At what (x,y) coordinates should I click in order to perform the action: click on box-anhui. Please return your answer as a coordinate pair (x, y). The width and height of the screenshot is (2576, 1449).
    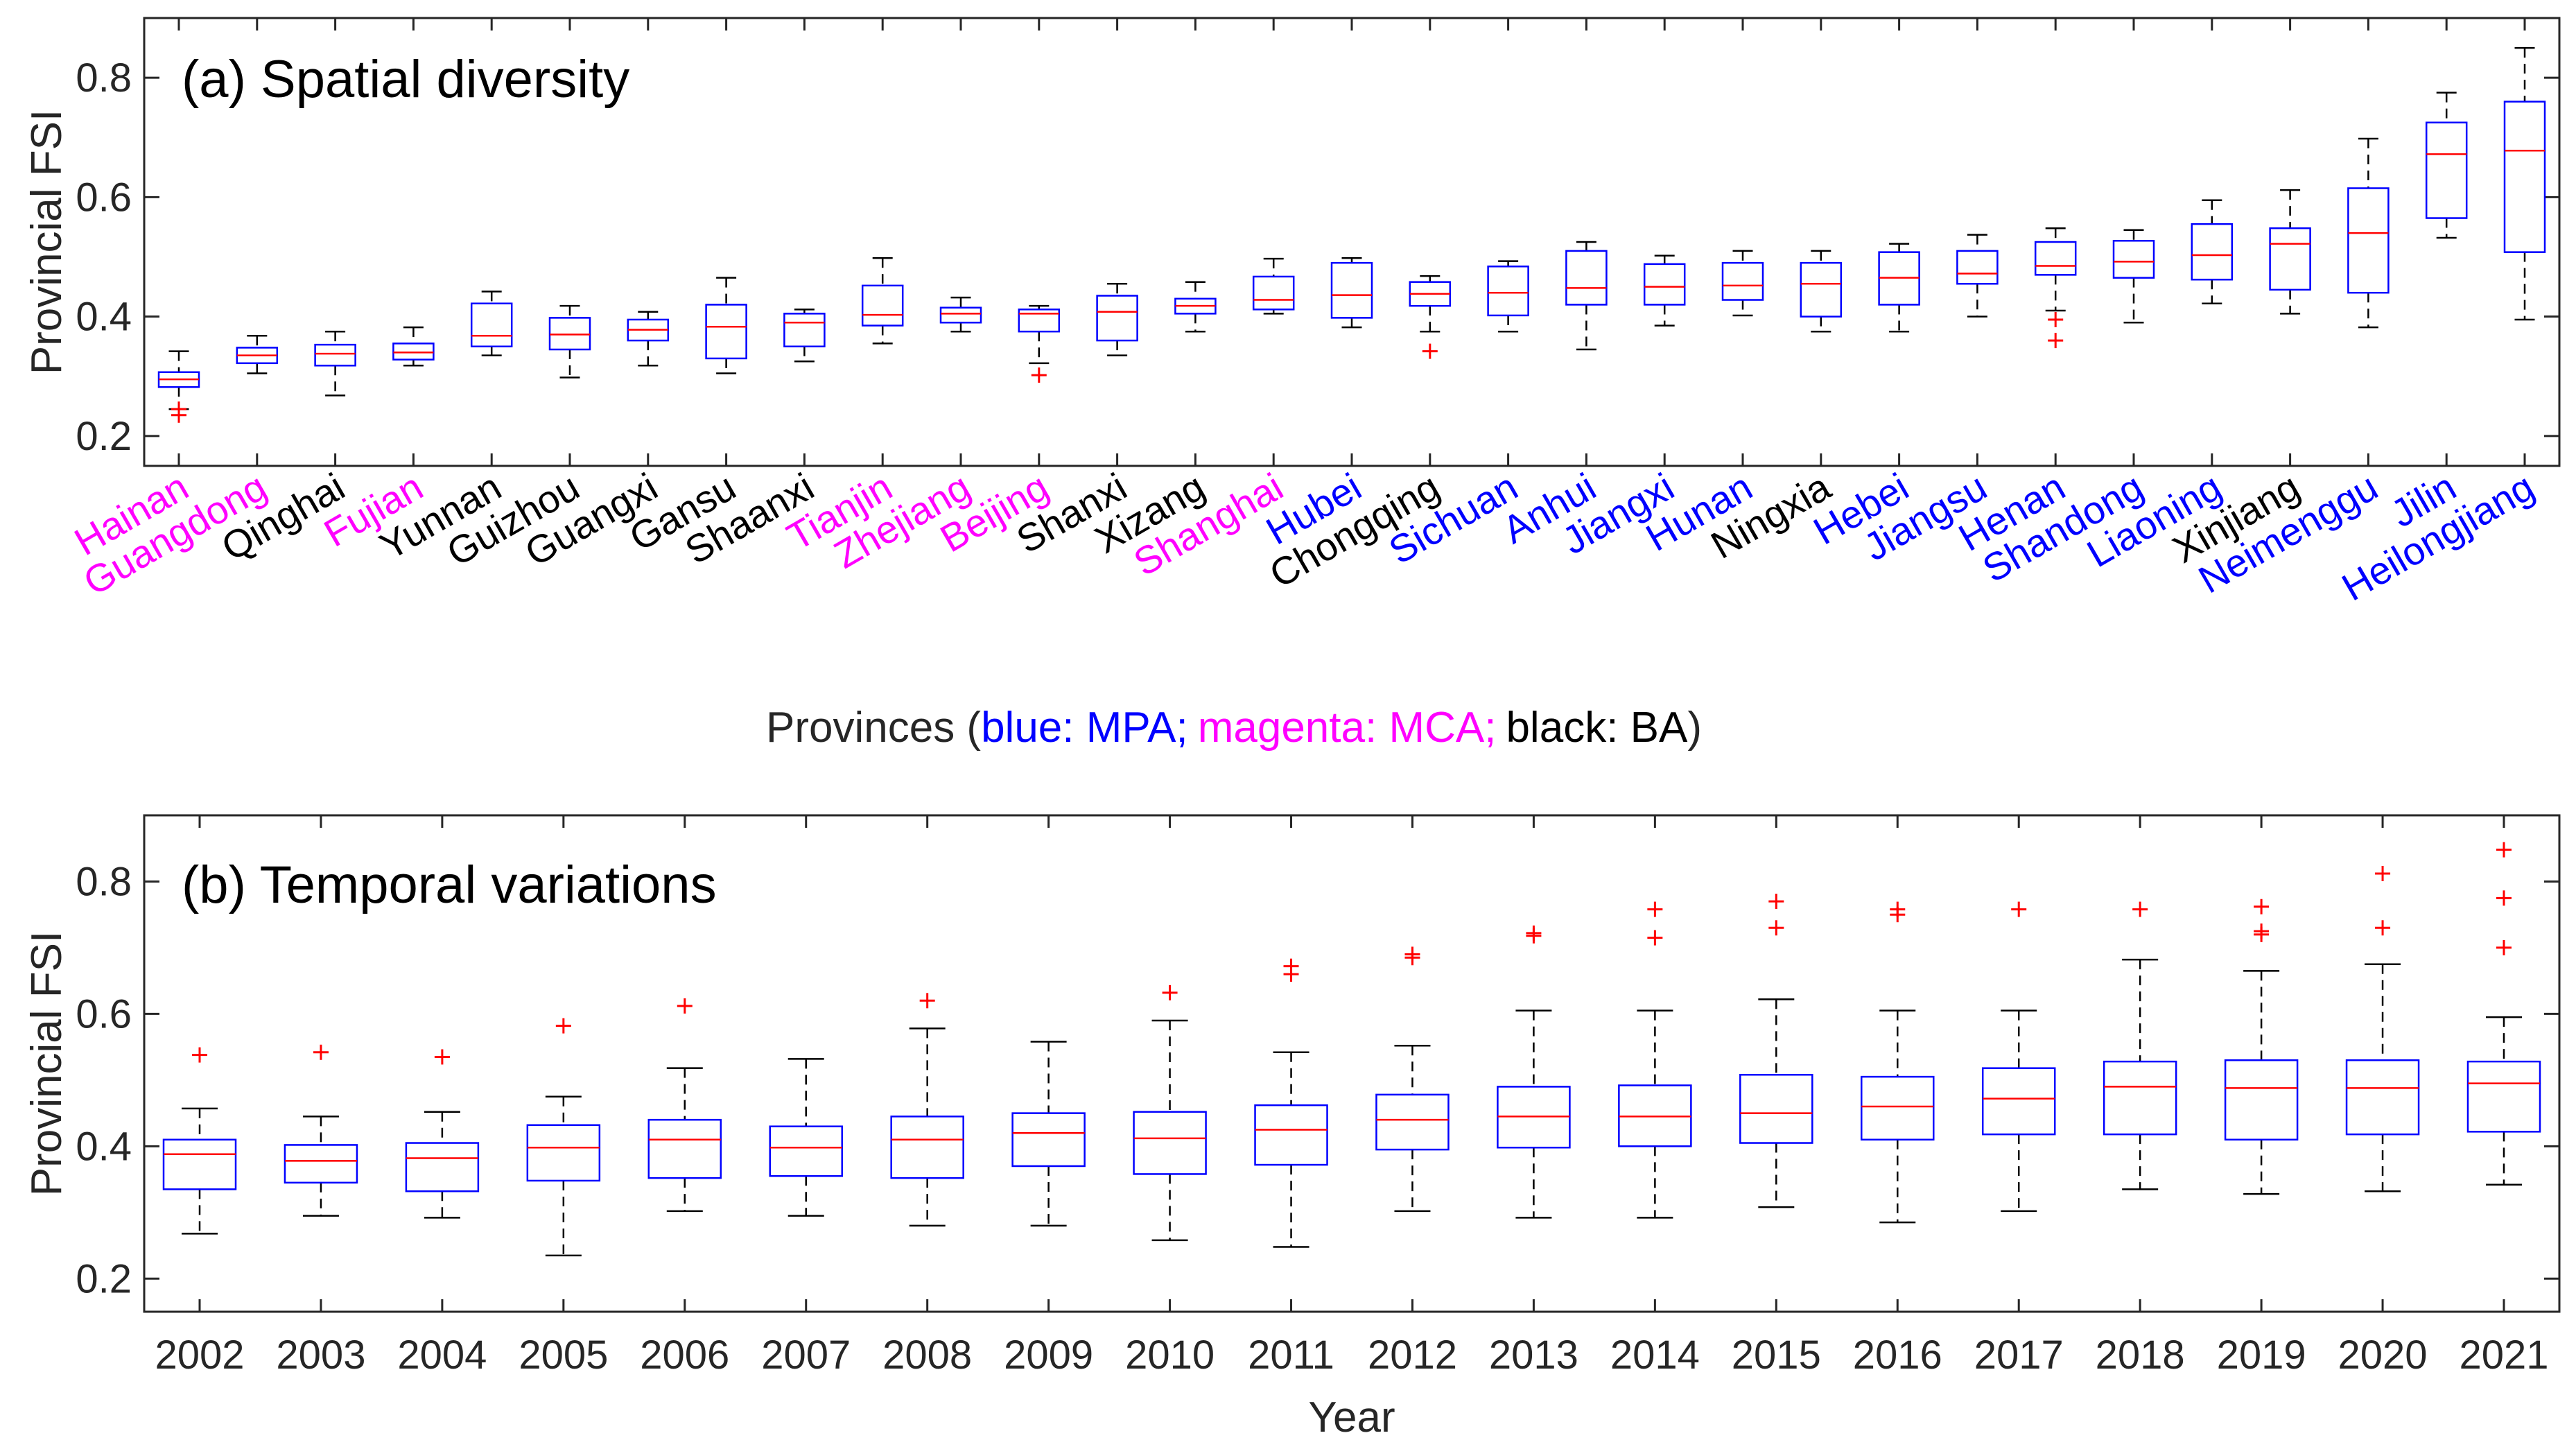
    Looking at the image, I should click on (1586, 296).